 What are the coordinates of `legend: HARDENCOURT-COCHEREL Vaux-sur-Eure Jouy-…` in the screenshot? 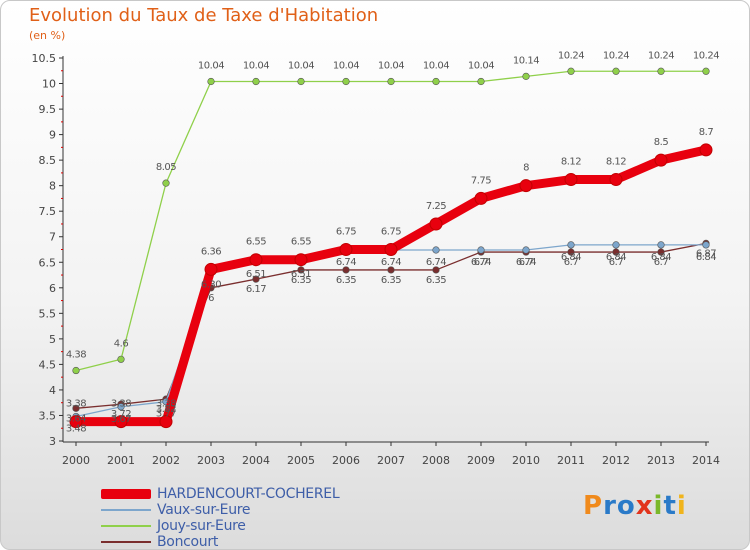 It's located at (220, 517).